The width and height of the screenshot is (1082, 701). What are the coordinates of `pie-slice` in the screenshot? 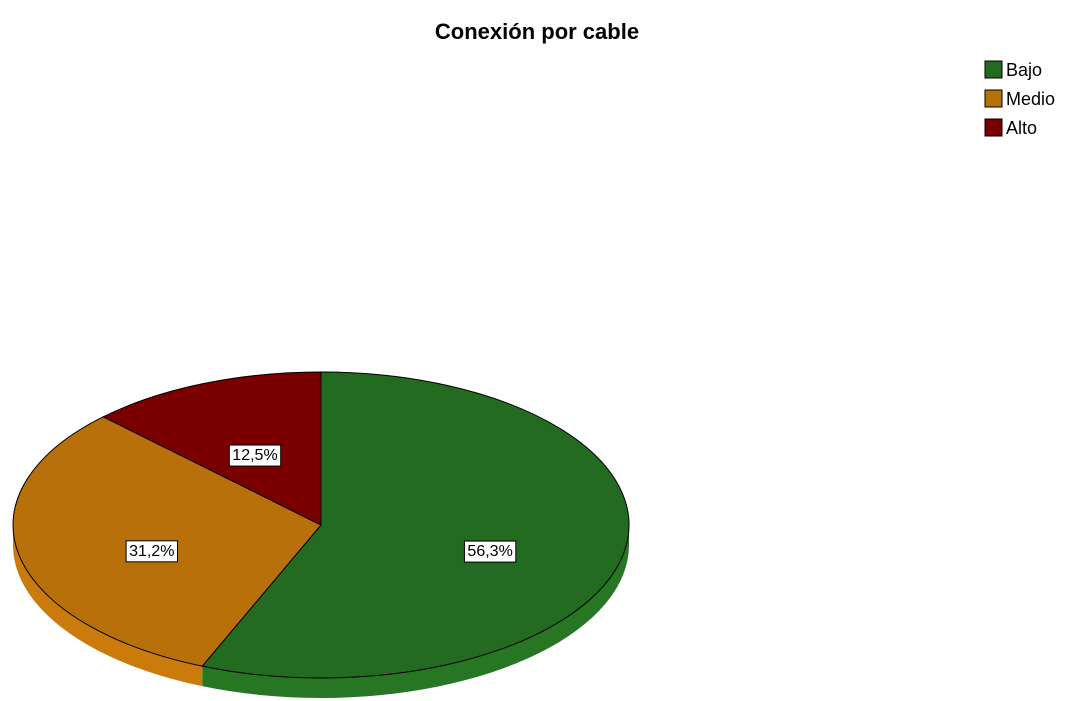 It's located at (212, 448).